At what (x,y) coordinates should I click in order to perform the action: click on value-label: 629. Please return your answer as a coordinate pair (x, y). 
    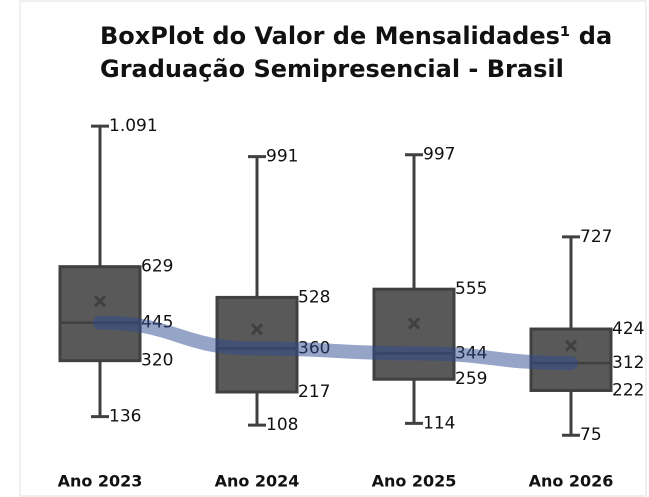
    Looking at the image, I should click on (157, 267).